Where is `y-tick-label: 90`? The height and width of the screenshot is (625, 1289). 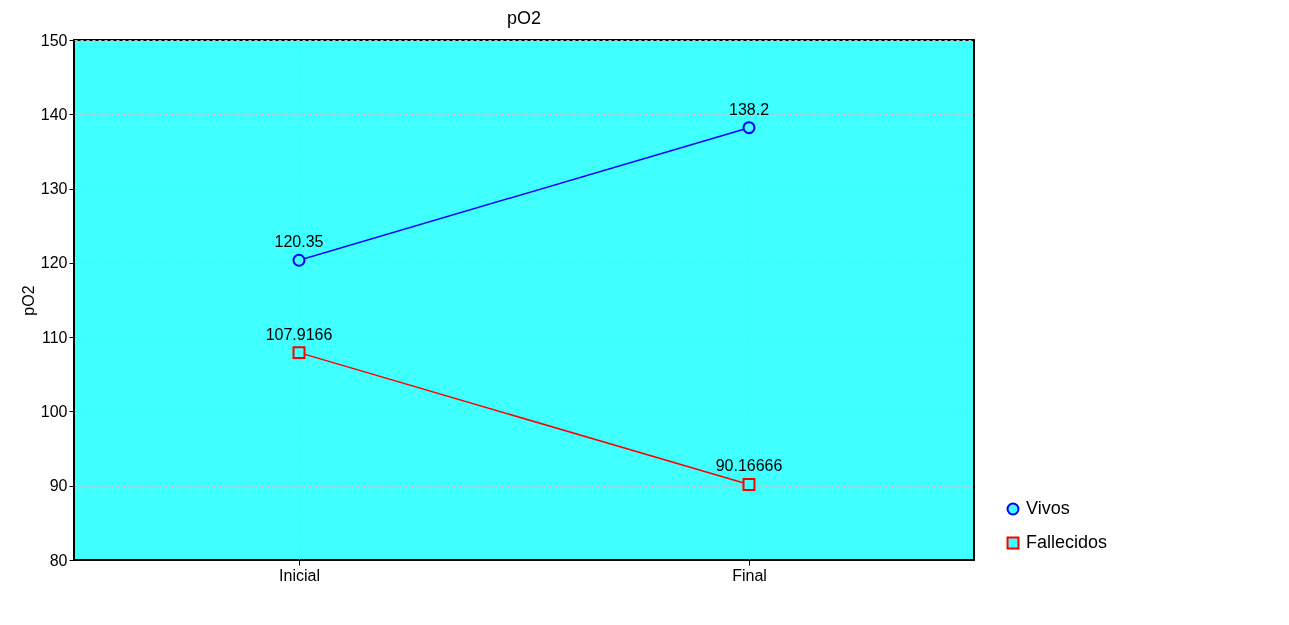
y-tick-label: 90 is located at coordinates (58, 486).